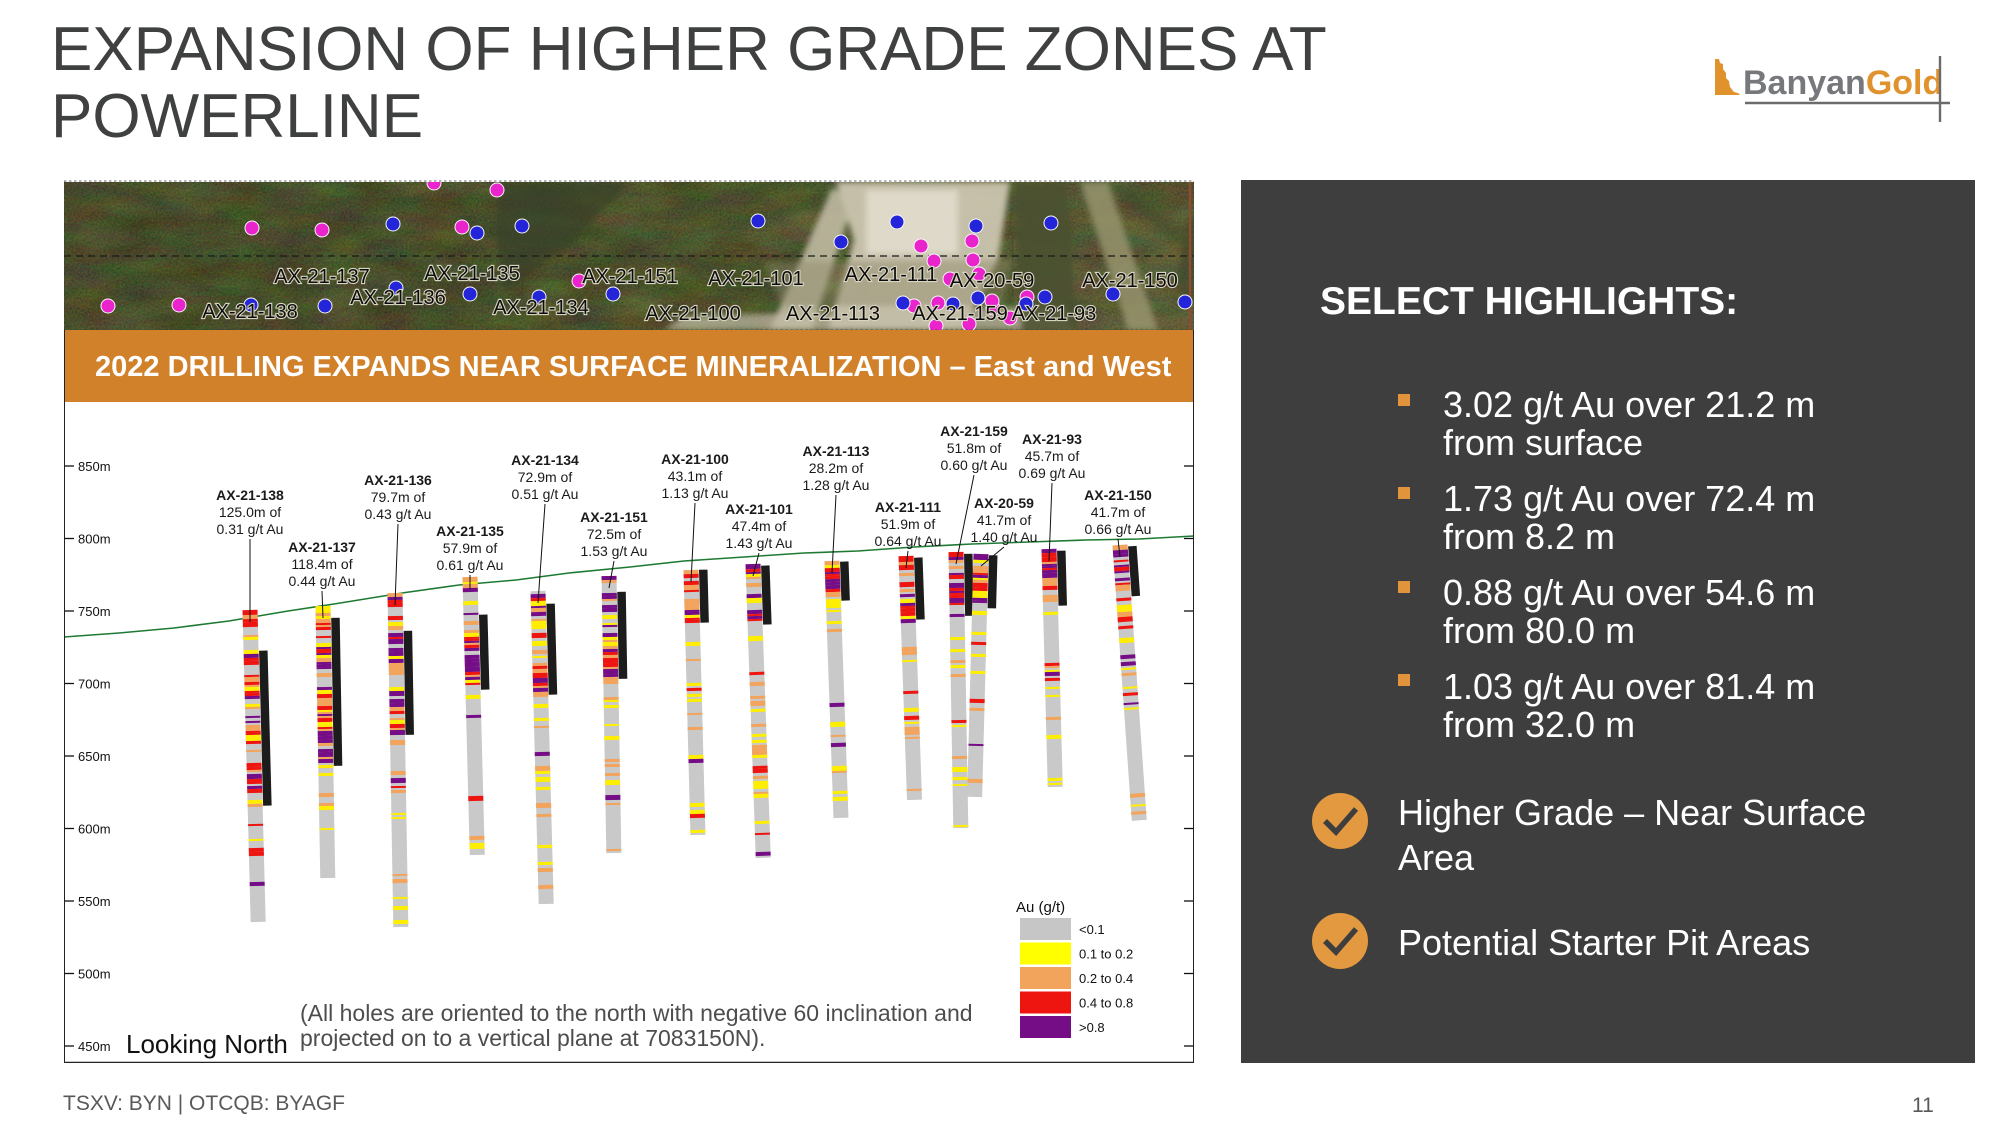 The image size is (2000, 1125). What do you see at coordinates (974, 465) in the screenshot?
I see `svg-text: 0.60 g/t Au` at bounding box center [974, 465].